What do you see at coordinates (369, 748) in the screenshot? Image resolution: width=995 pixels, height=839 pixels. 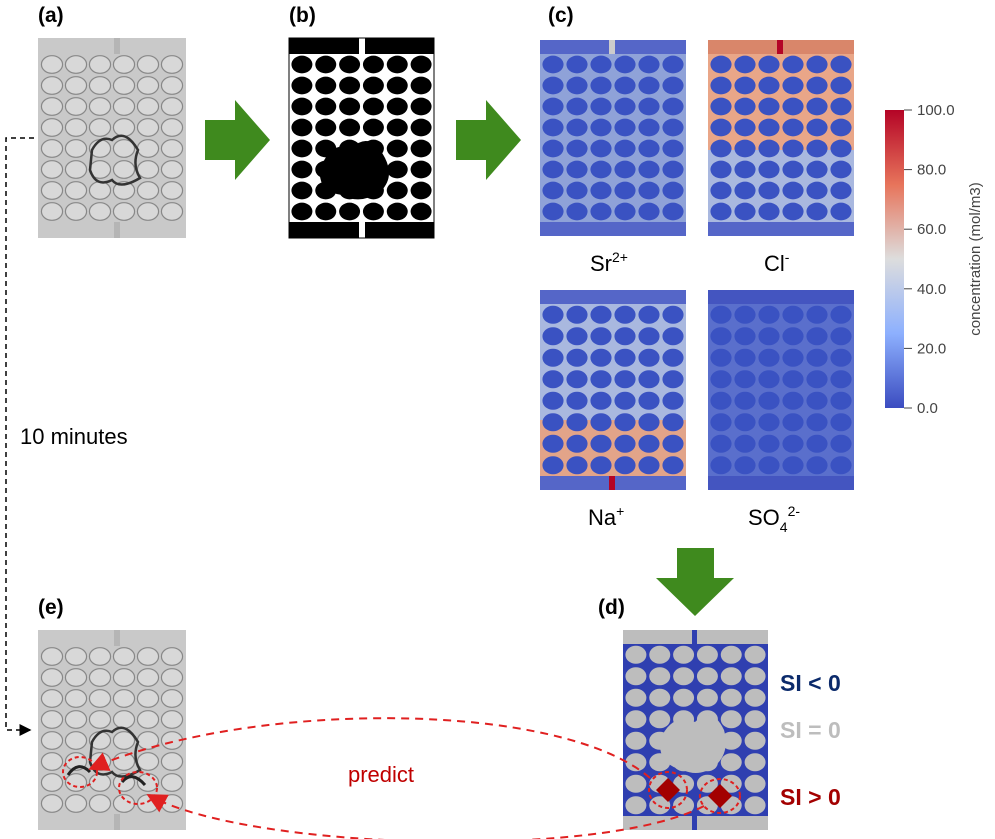 I see `predict-link-upper` at bounding box center [369, 748].